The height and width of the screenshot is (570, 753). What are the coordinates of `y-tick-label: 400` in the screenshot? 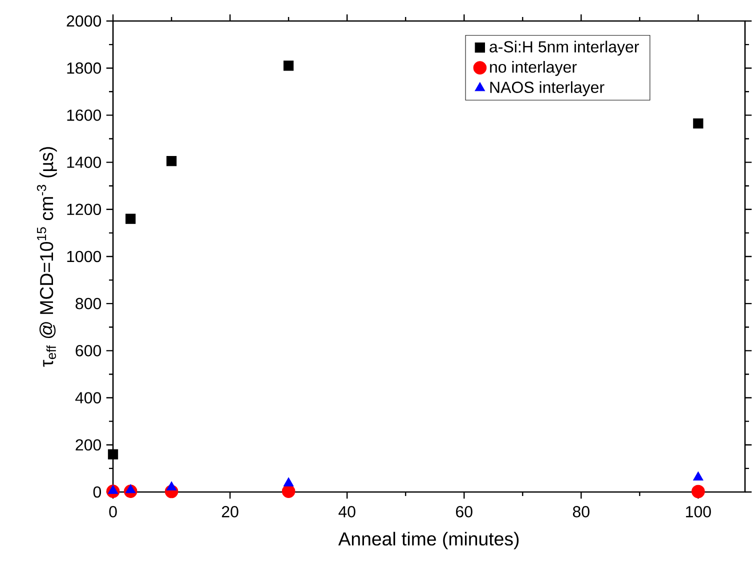 It's located at (88, 398).